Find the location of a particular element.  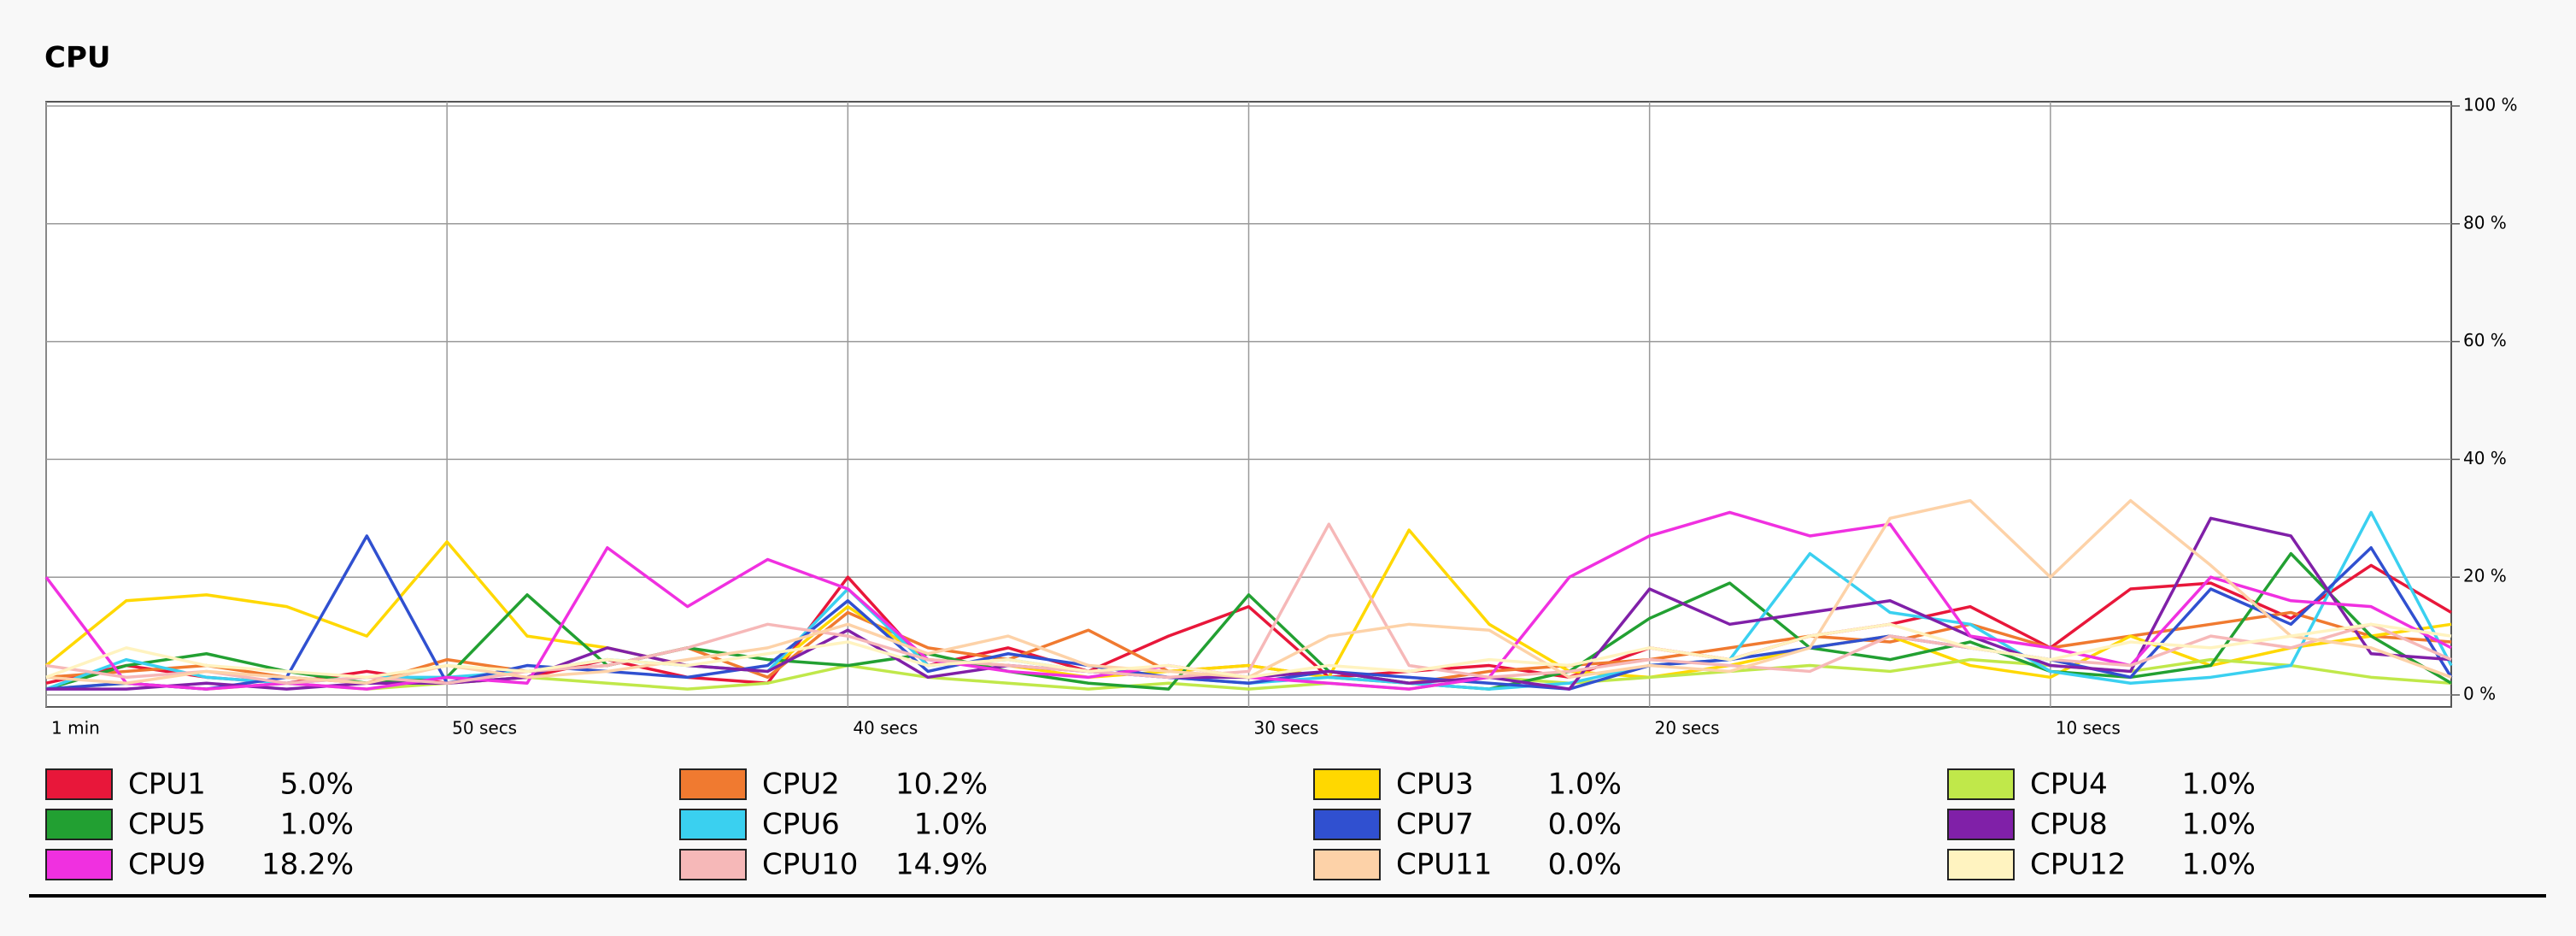

x-tick-label: 20 secs is located at coordinates (1687, 729).